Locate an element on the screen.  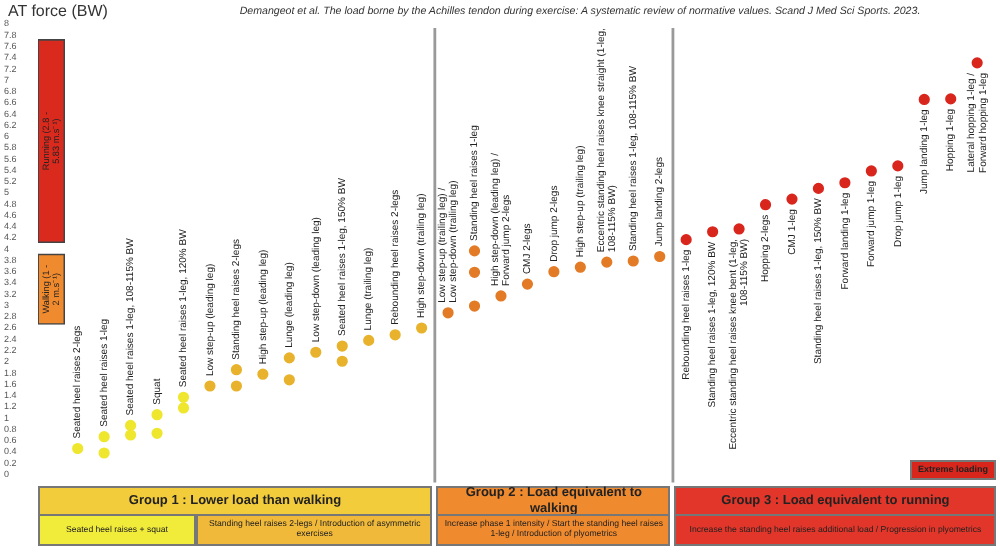
y-axis-title: AT force (BW) is located at coordinates (58, 11).